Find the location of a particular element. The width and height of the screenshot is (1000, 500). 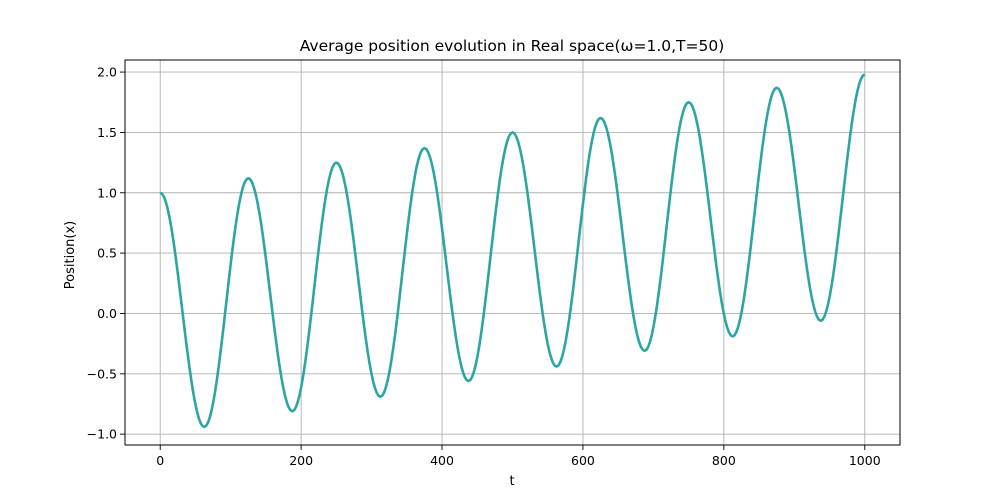

x-tick-label: 200 is located at coordinates (301, 460).